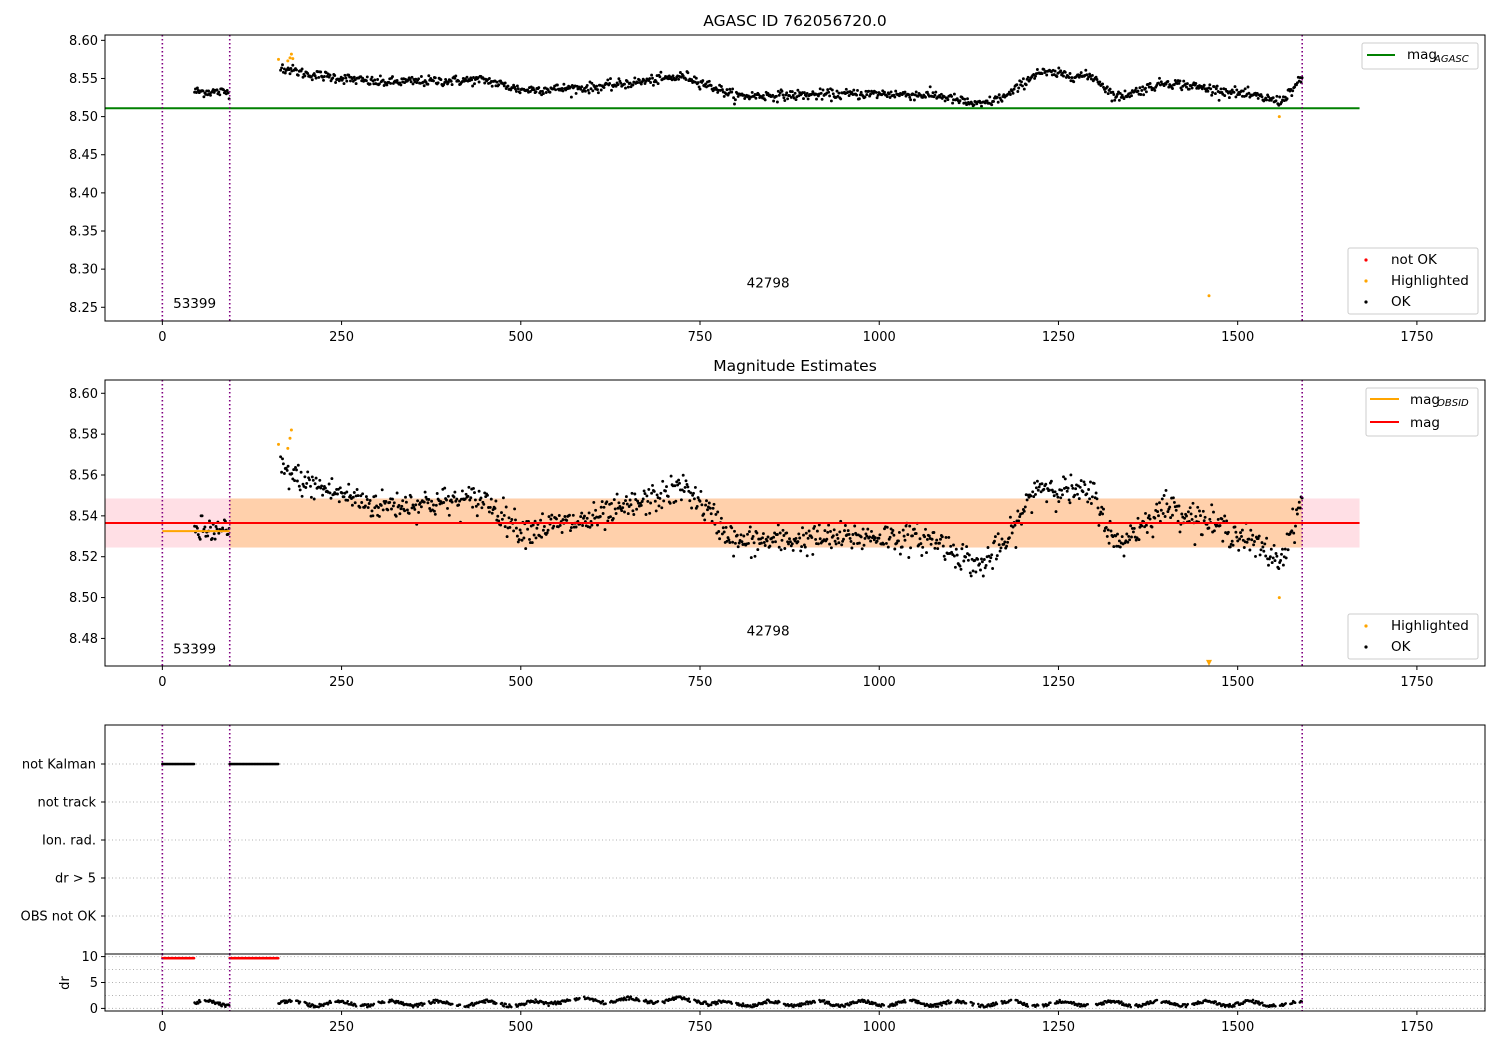  I want to click on legend-label-mag: mag, so click(1425, 423).